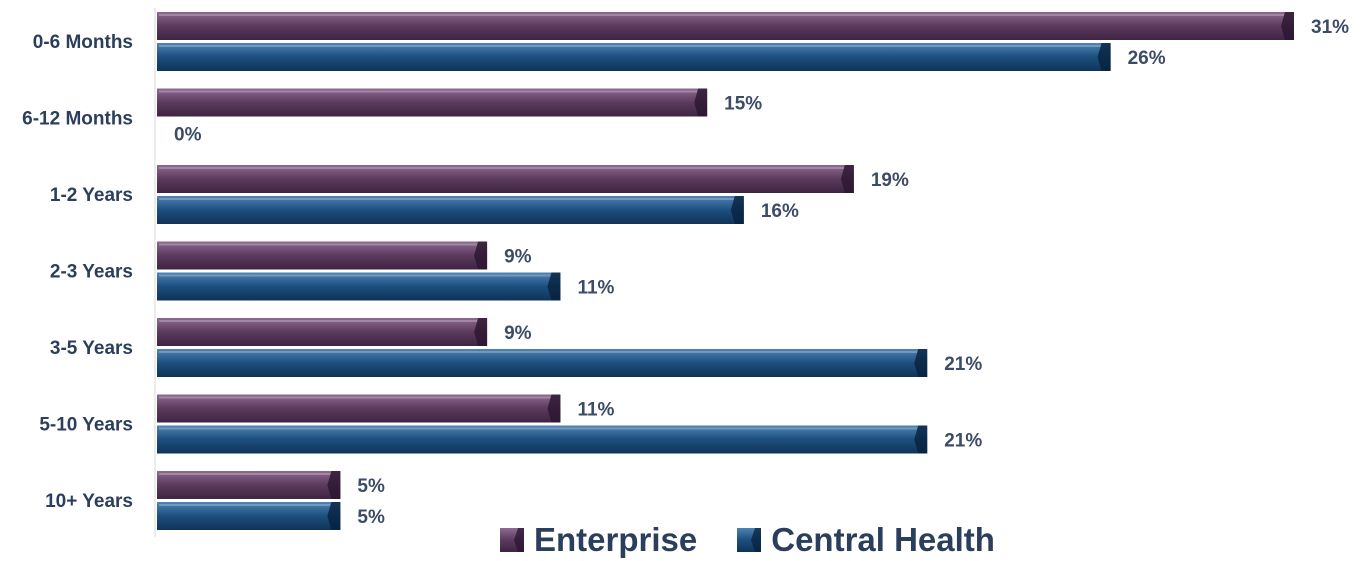 Image resolution: width=1360 pixels, height=561 pixels. What do you see at coordinates (963, 364) in the screenshot?
I see `value-label-central-health-3-5-years: 21%` at bounding box center [963, 364].